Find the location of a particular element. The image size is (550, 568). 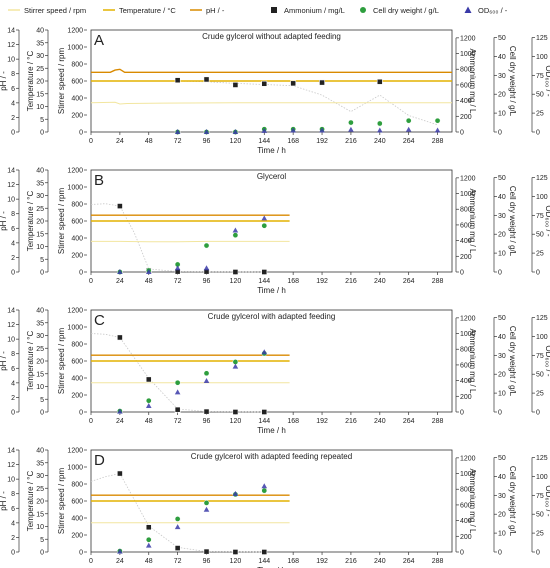

ammonium-tick-label: 1200 is located at coordinates (468, 458).